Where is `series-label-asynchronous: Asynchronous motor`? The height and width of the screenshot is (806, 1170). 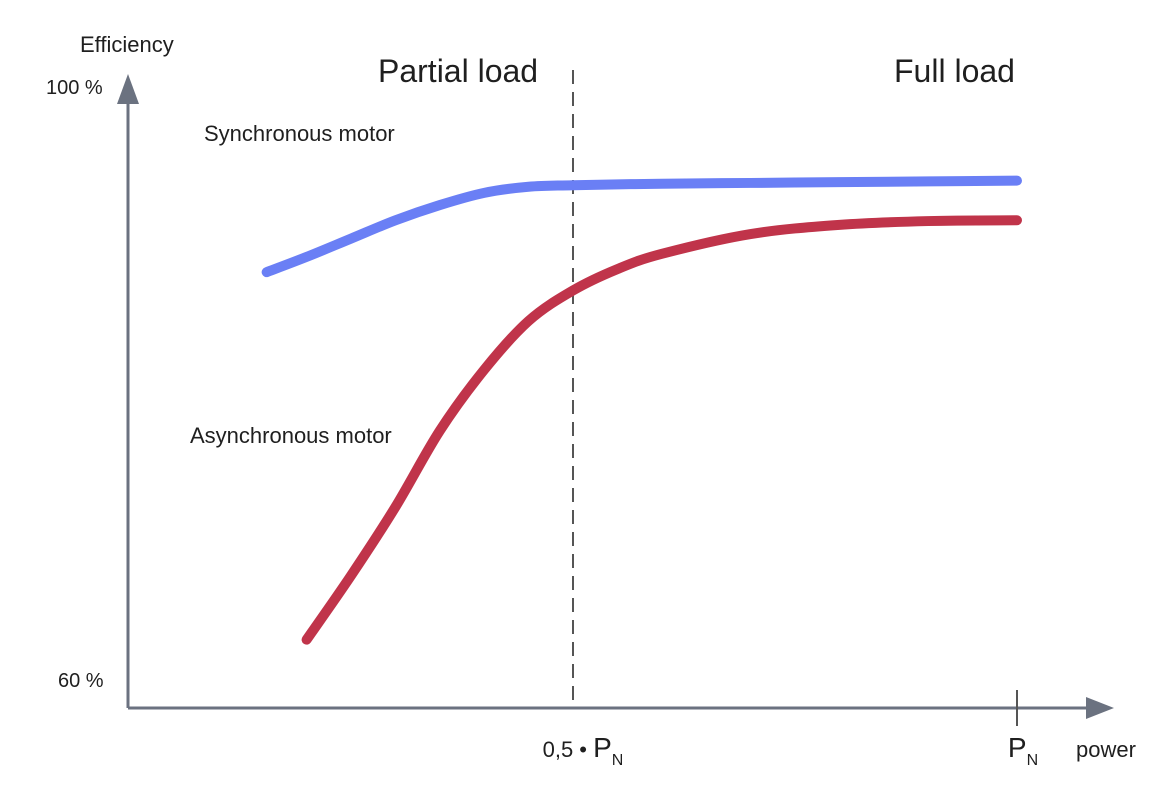
series-label-asynchronous: Asynchronous motor is located at coordinates (291, 435).